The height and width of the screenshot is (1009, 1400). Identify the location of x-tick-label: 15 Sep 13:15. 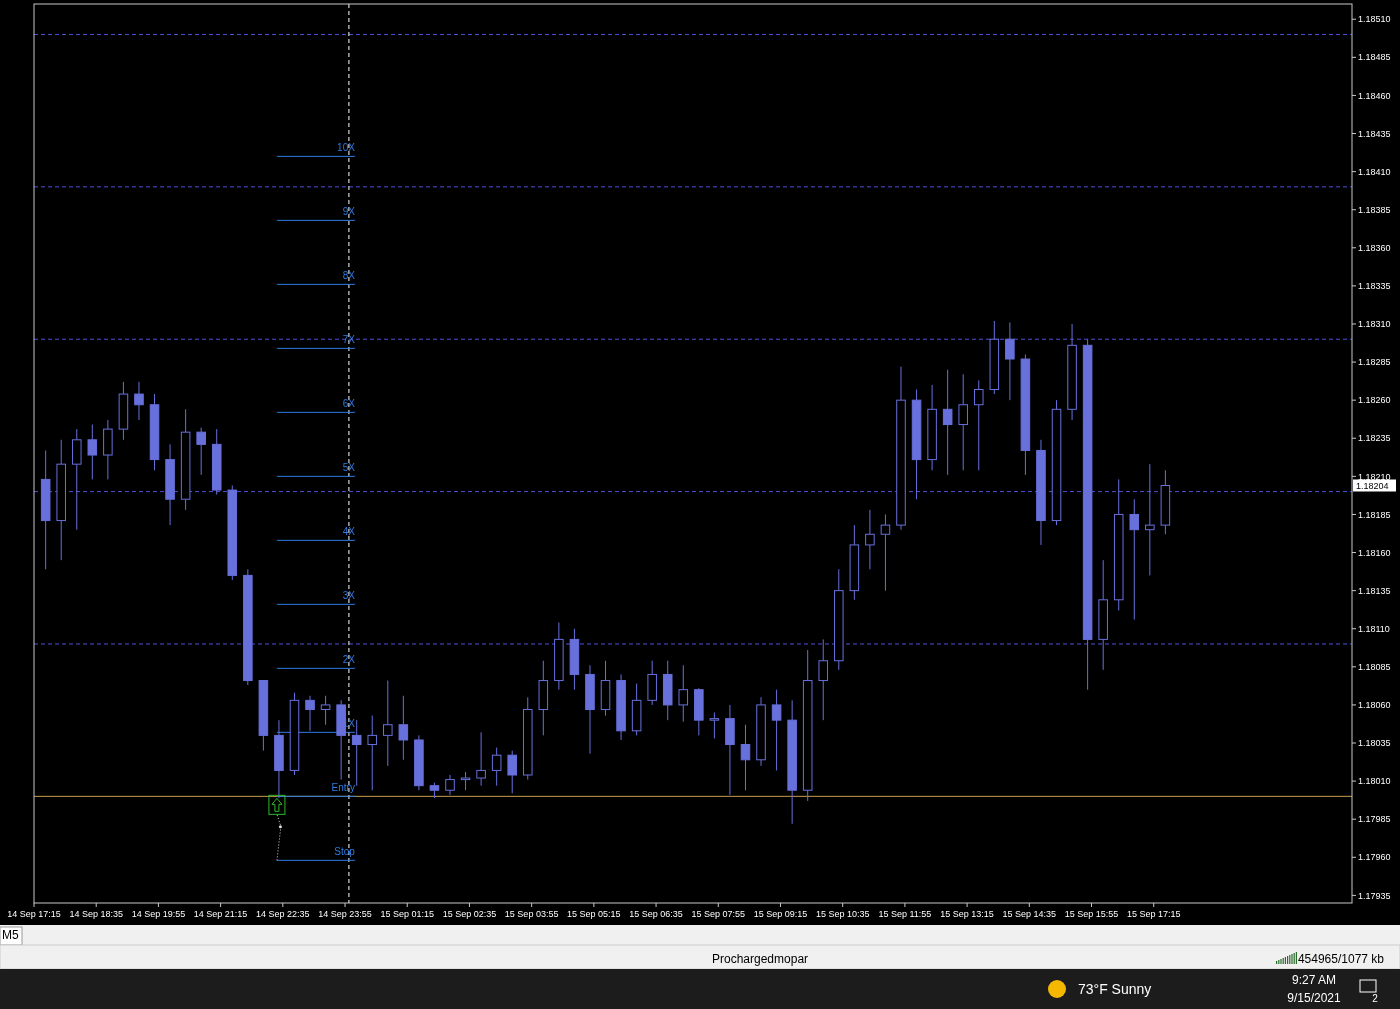
(967, 914).